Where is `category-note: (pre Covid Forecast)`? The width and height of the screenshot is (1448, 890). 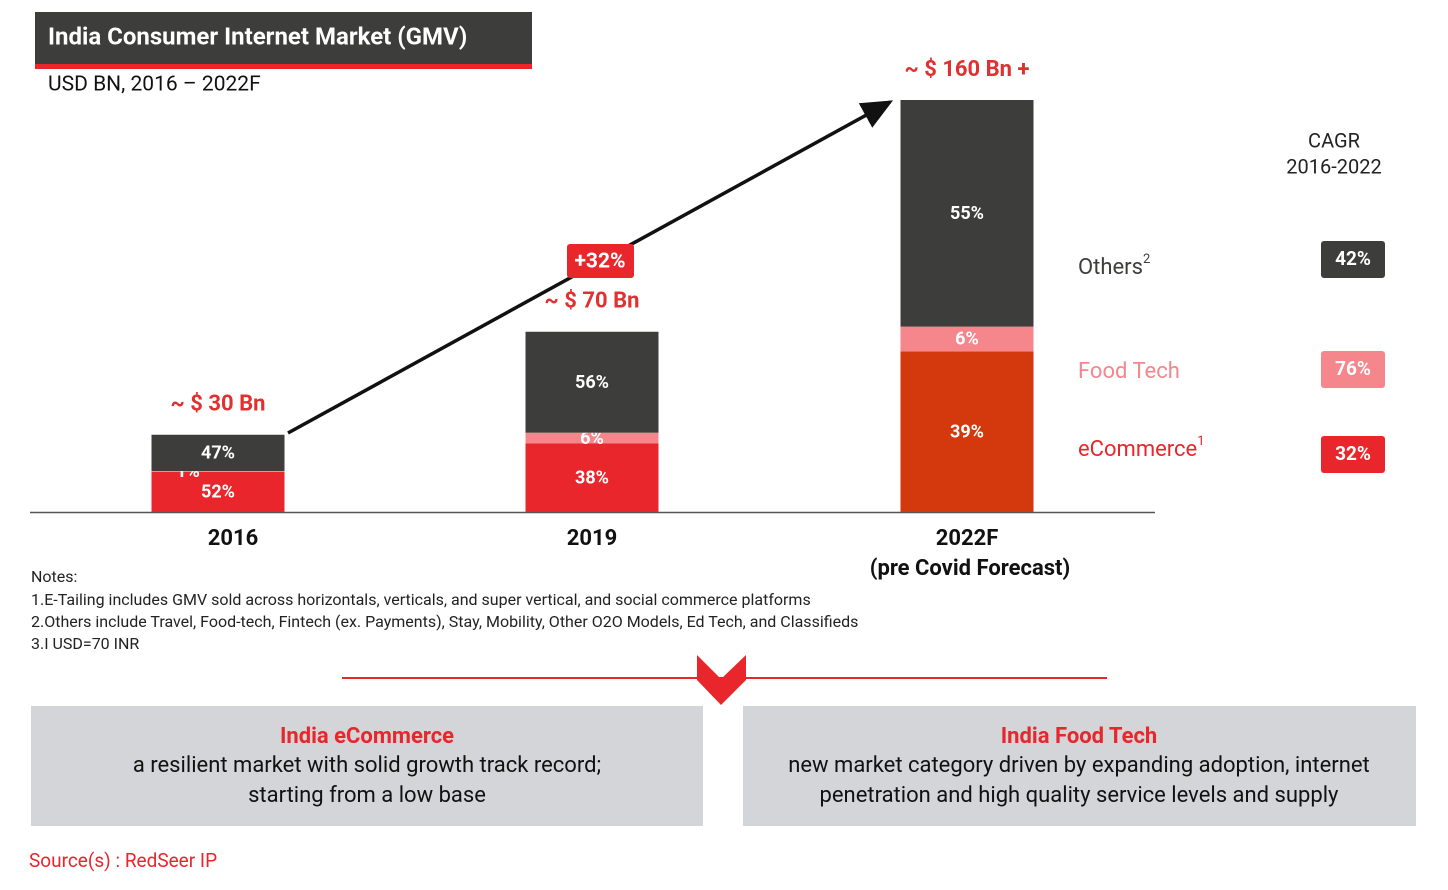
category-note: (pre Covid Forecast) is located at coordinates (970, 568).